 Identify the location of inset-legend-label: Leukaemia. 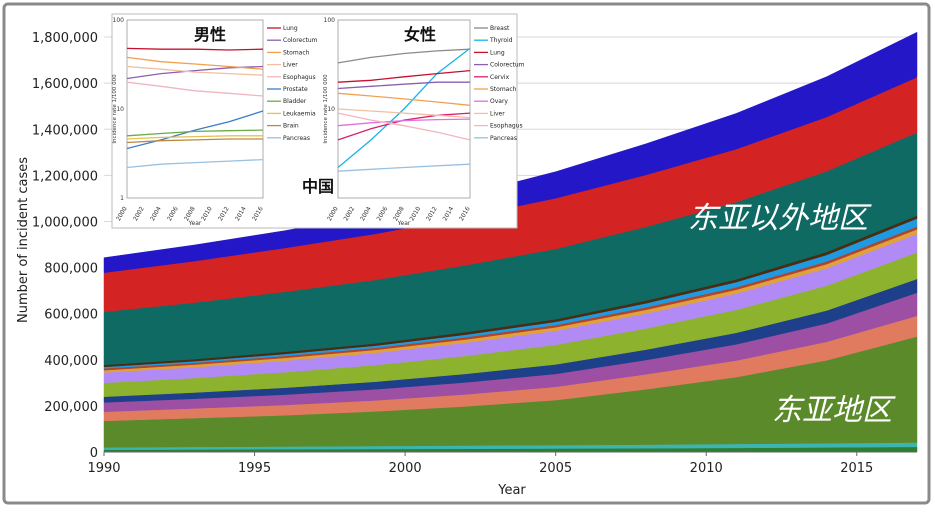
(299, 113).